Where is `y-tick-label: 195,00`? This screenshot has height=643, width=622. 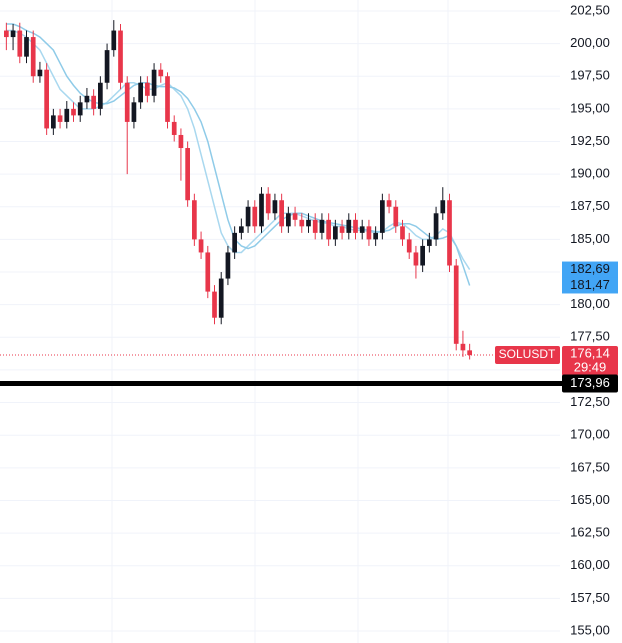 y-tick-label: 195,00 is located at coordinates (590, 107).